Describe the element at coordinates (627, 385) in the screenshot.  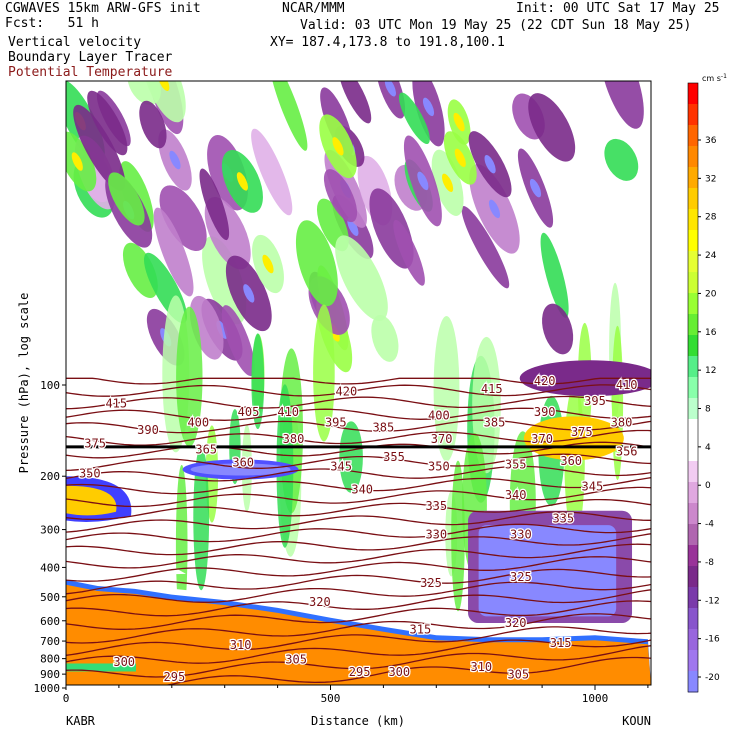
I see `theta-label: 410` at that location.